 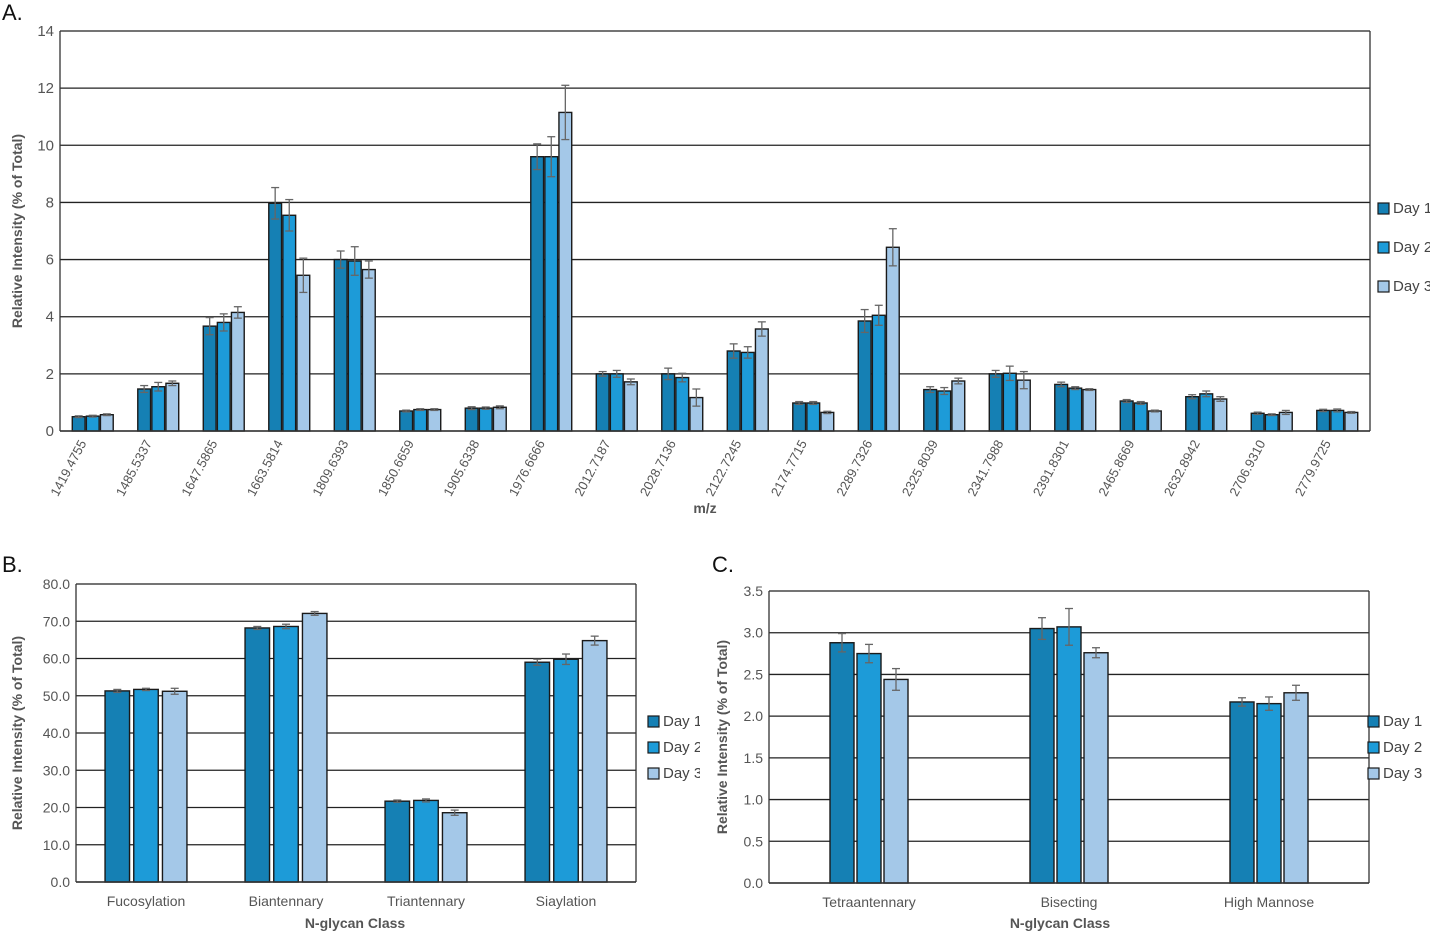 I want to click on x-axis-title: m/z, so click(x=704, y=508).